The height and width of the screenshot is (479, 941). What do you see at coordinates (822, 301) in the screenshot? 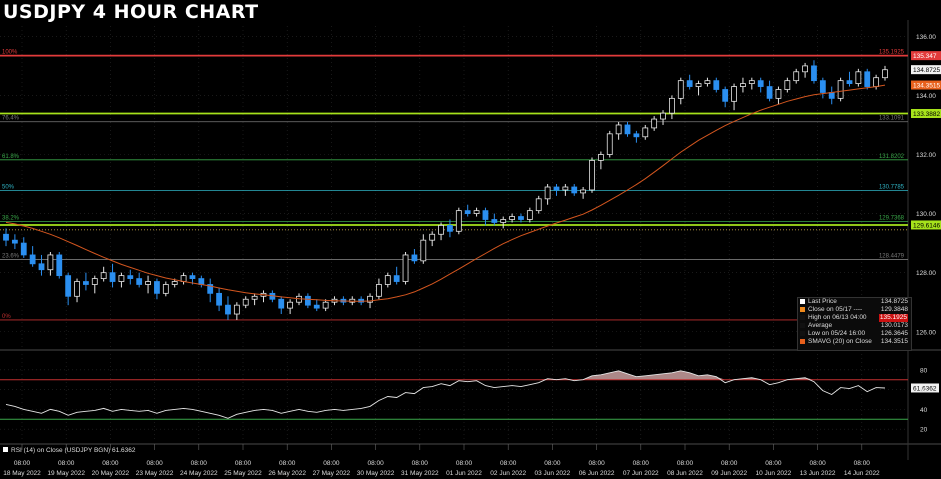
I see `legend-label: Last Price` at bounding box center [822, 301].